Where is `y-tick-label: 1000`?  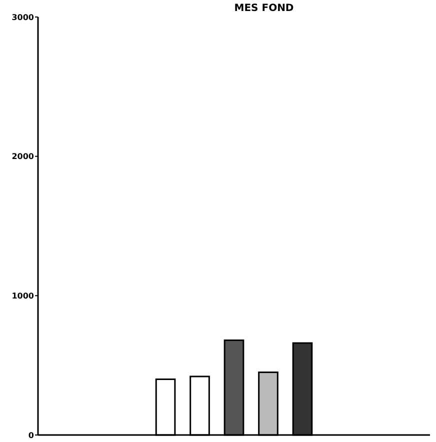
y-tick-label: 1000 is located at coordinates (23, 295).